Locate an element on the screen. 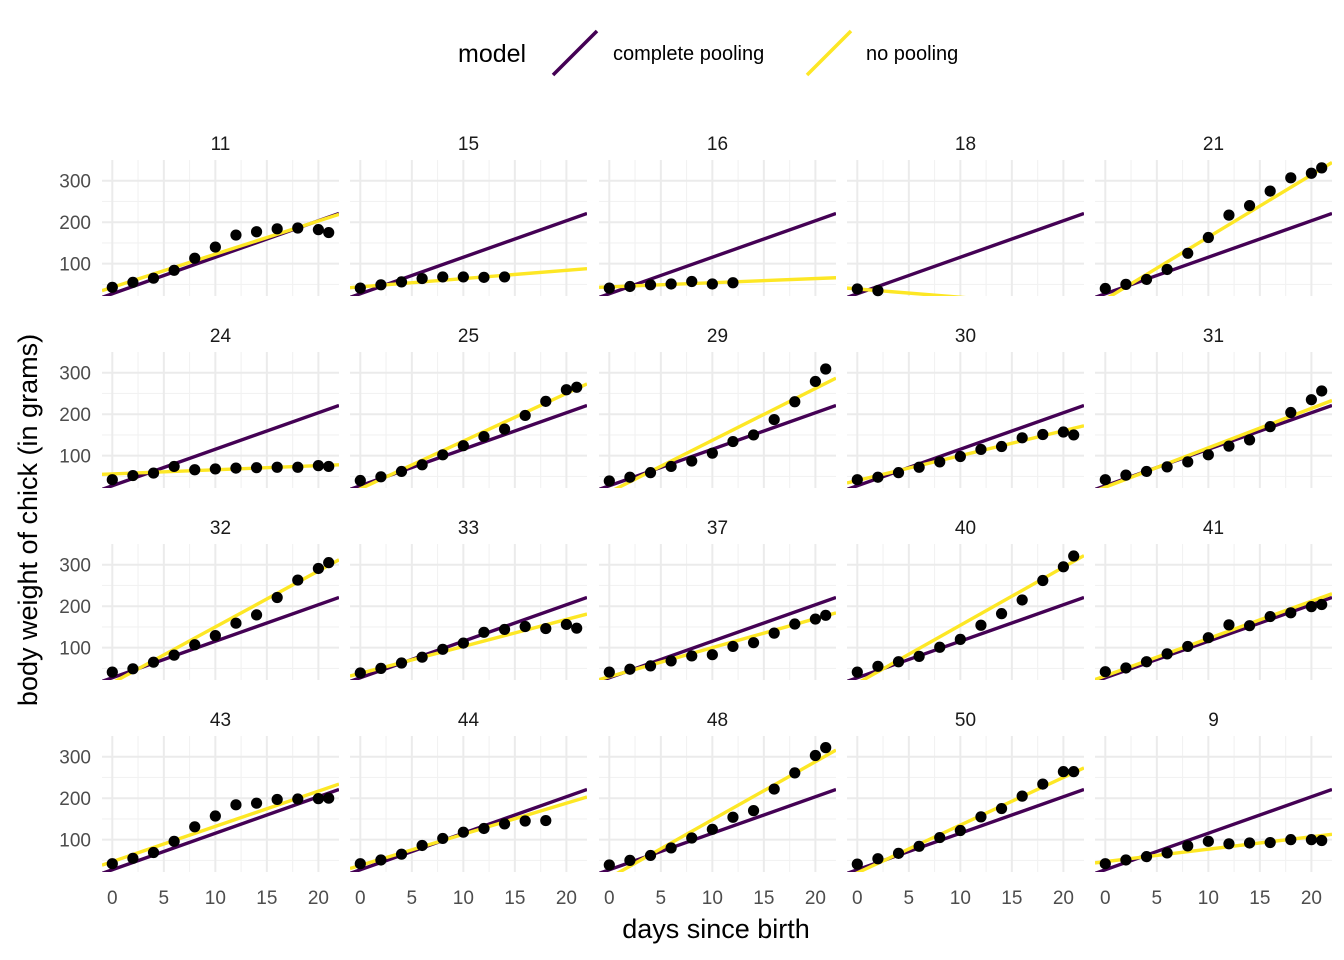  panel-chick-9: 9 is located at coordinates (1213, 791).